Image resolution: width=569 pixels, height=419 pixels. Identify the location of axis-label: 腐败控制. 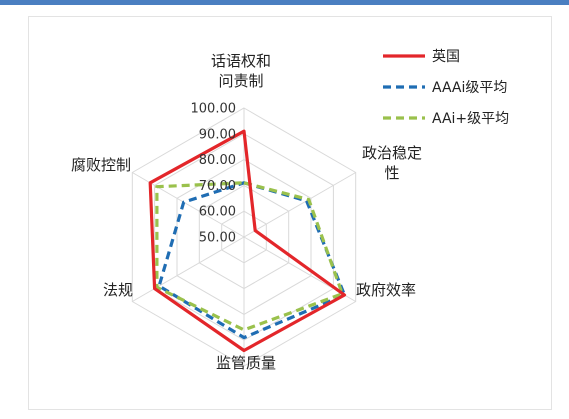
(101, 165).